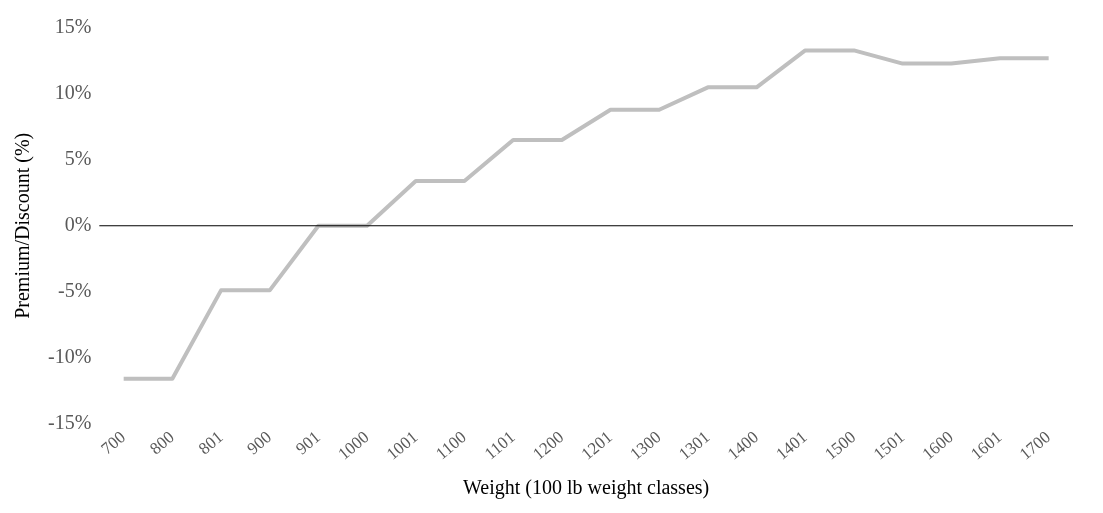 This screenshot has width=1103, height=513. Describe the element at coordinates (308, 443) in the screenshot. I see `x-tick-label: 901` at that location.